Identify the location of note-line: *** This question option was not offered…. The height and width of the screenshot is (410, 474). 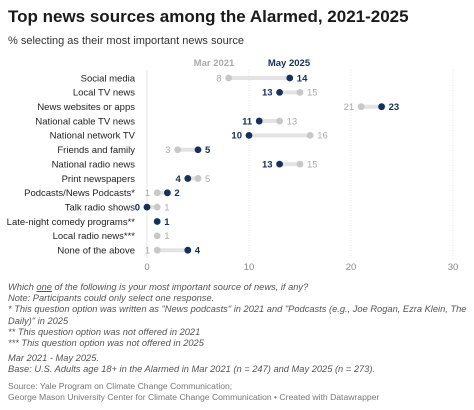
(106, 343).